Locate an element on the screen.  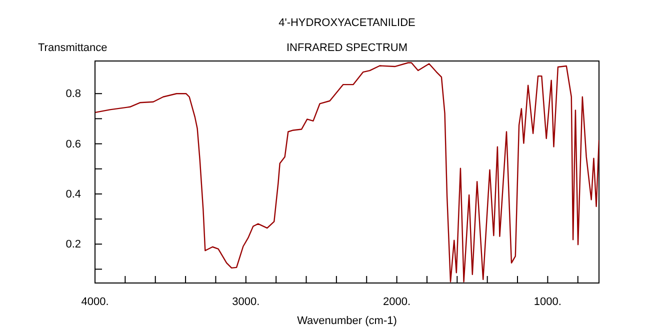
y-tick-label: 0.4 is located at coordinates (73, 194).